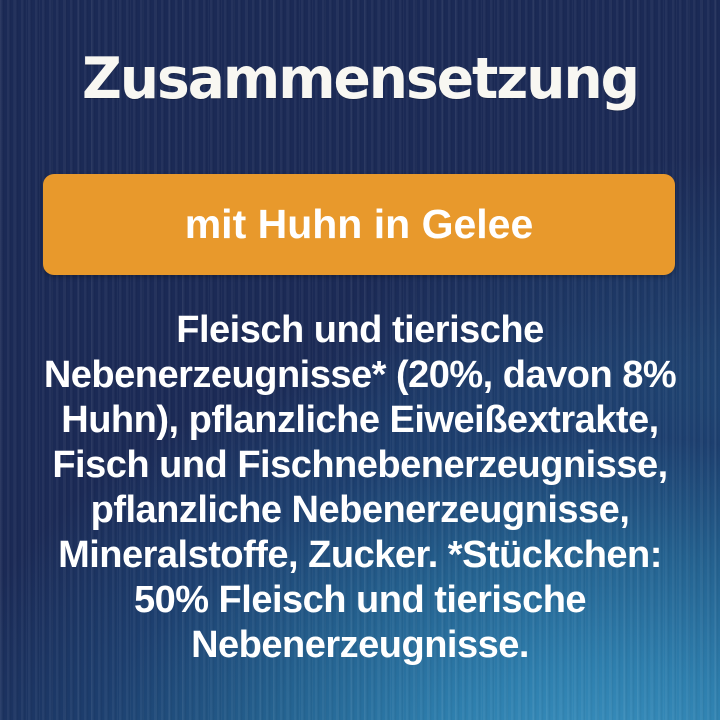 This screenshot has height=720, width=720. Describe the element at coordinates (360, 420) in the screenshot. I see `composition-line: Huhn), pflanzliche Eiweißextrakte,` at that location.